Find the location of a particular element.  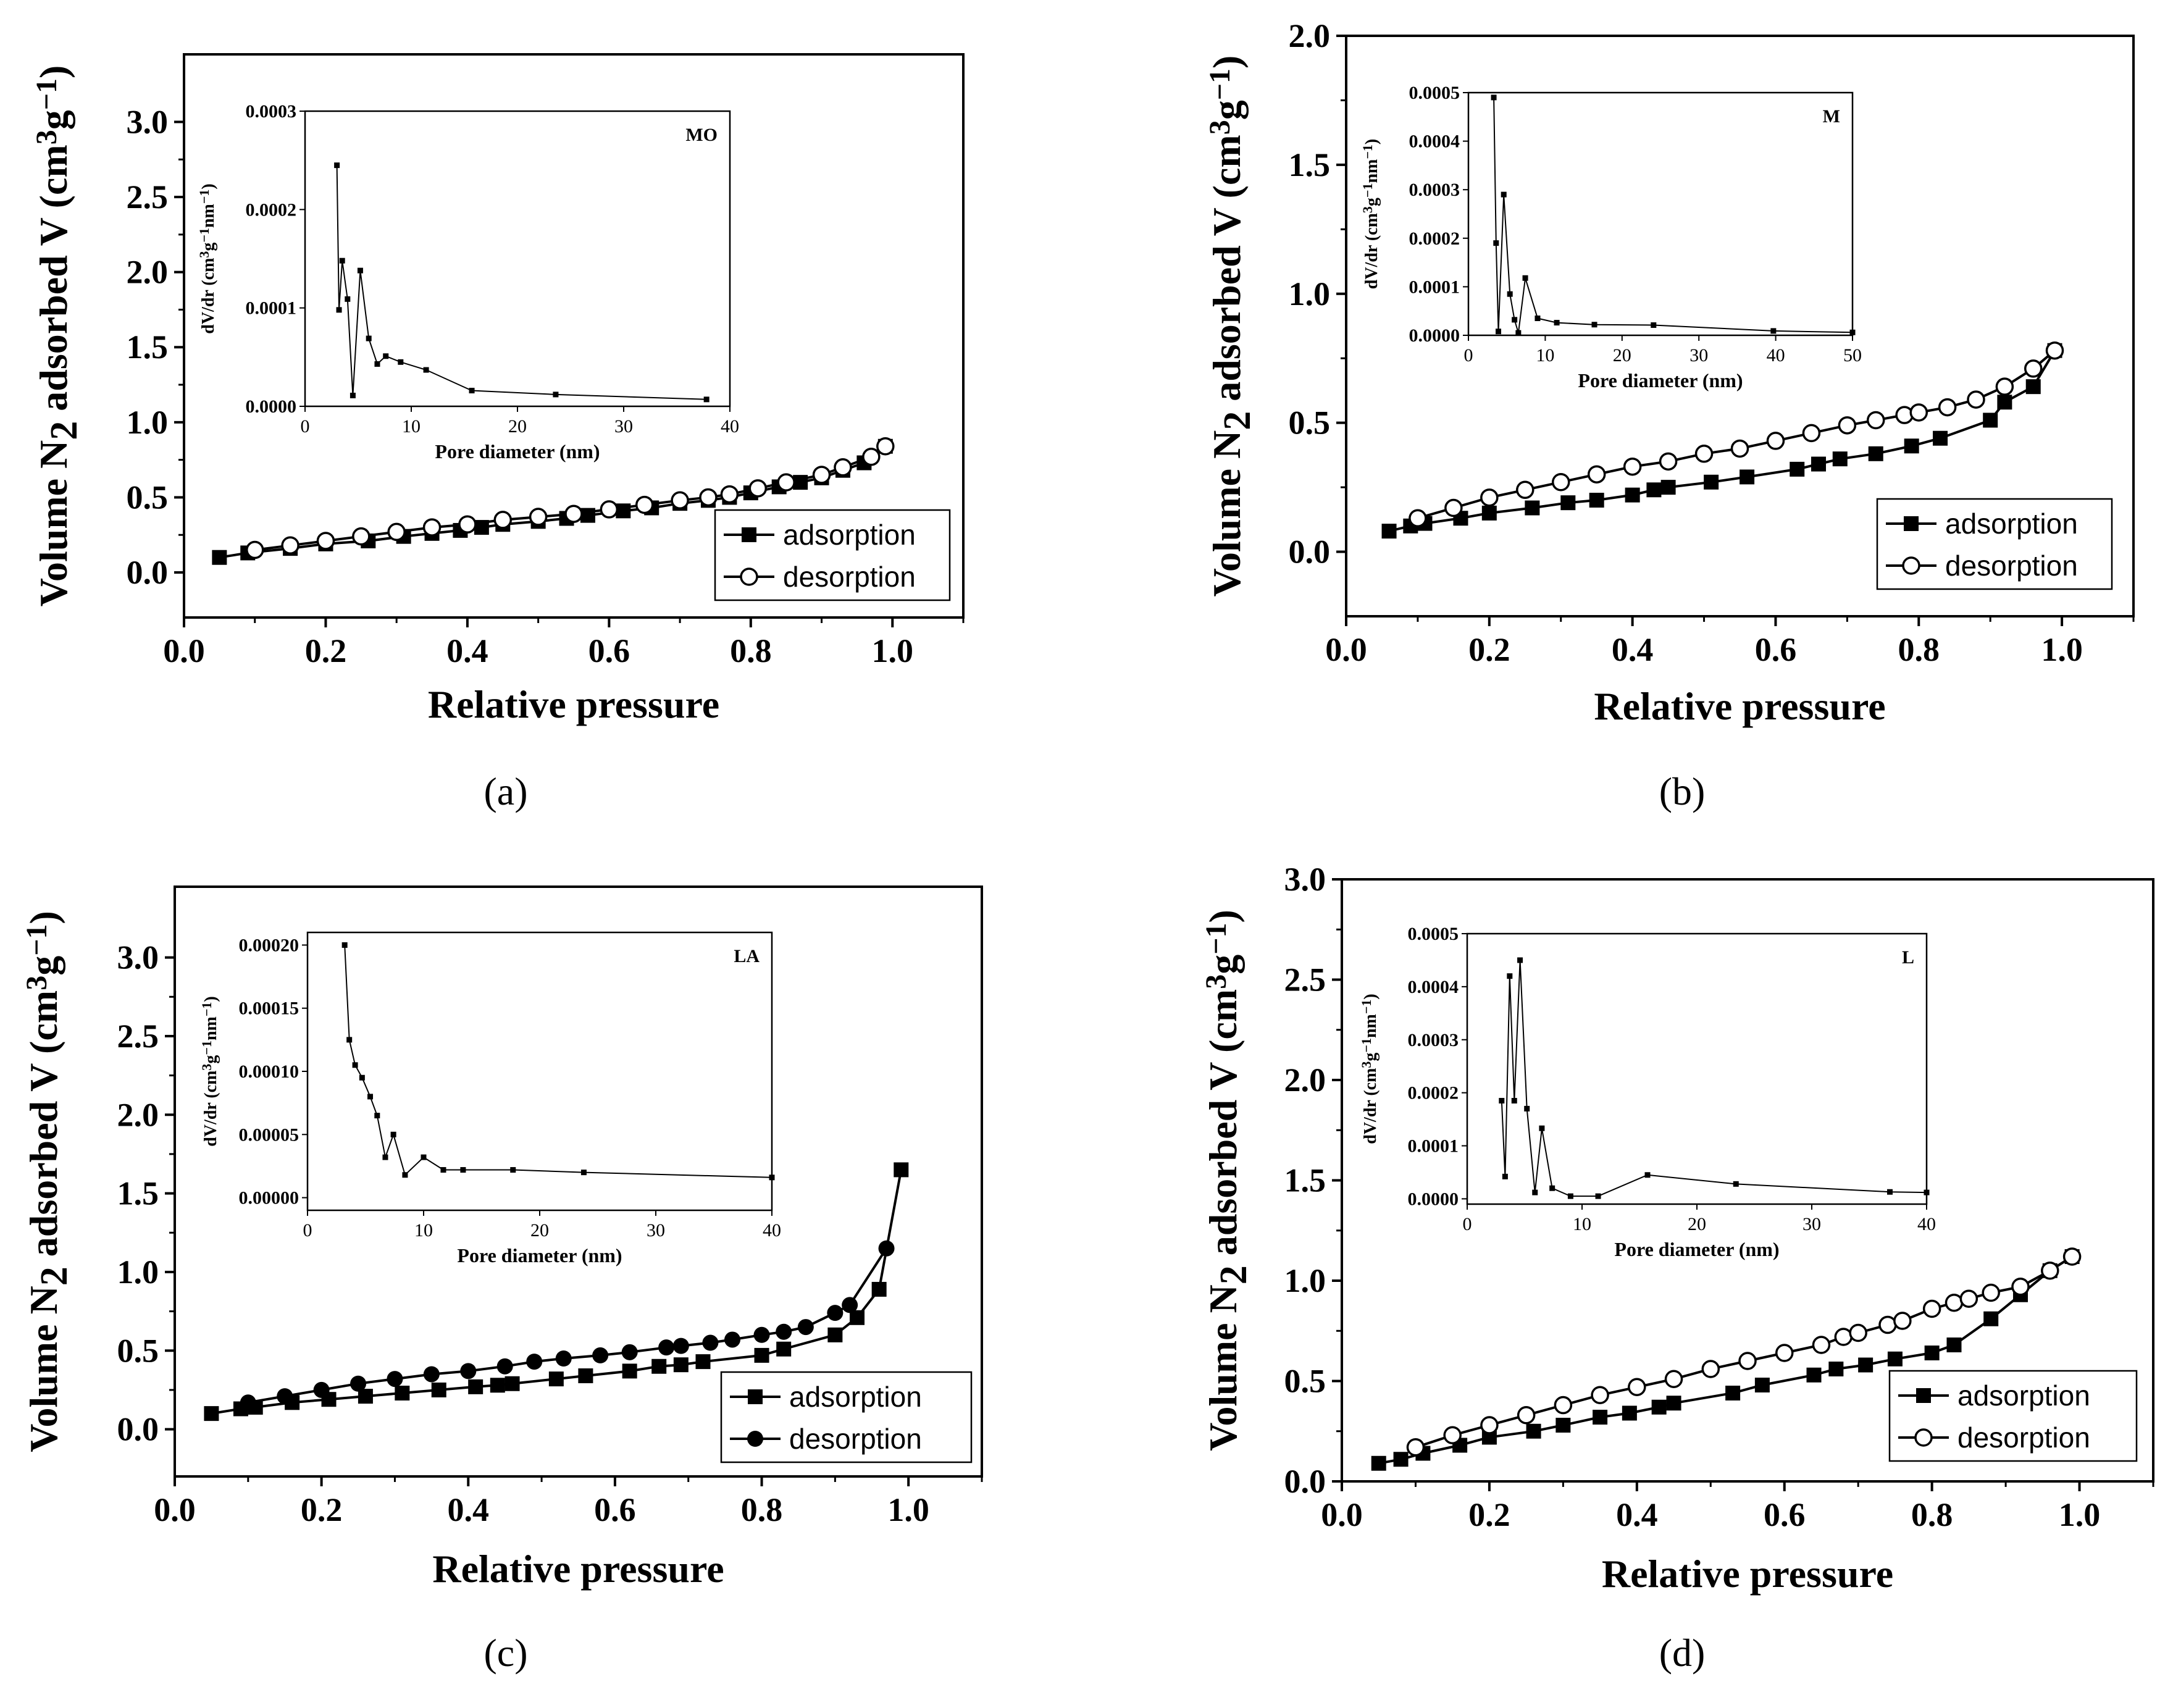

legend-entry: adsorption is located at coordinates (849, 535).